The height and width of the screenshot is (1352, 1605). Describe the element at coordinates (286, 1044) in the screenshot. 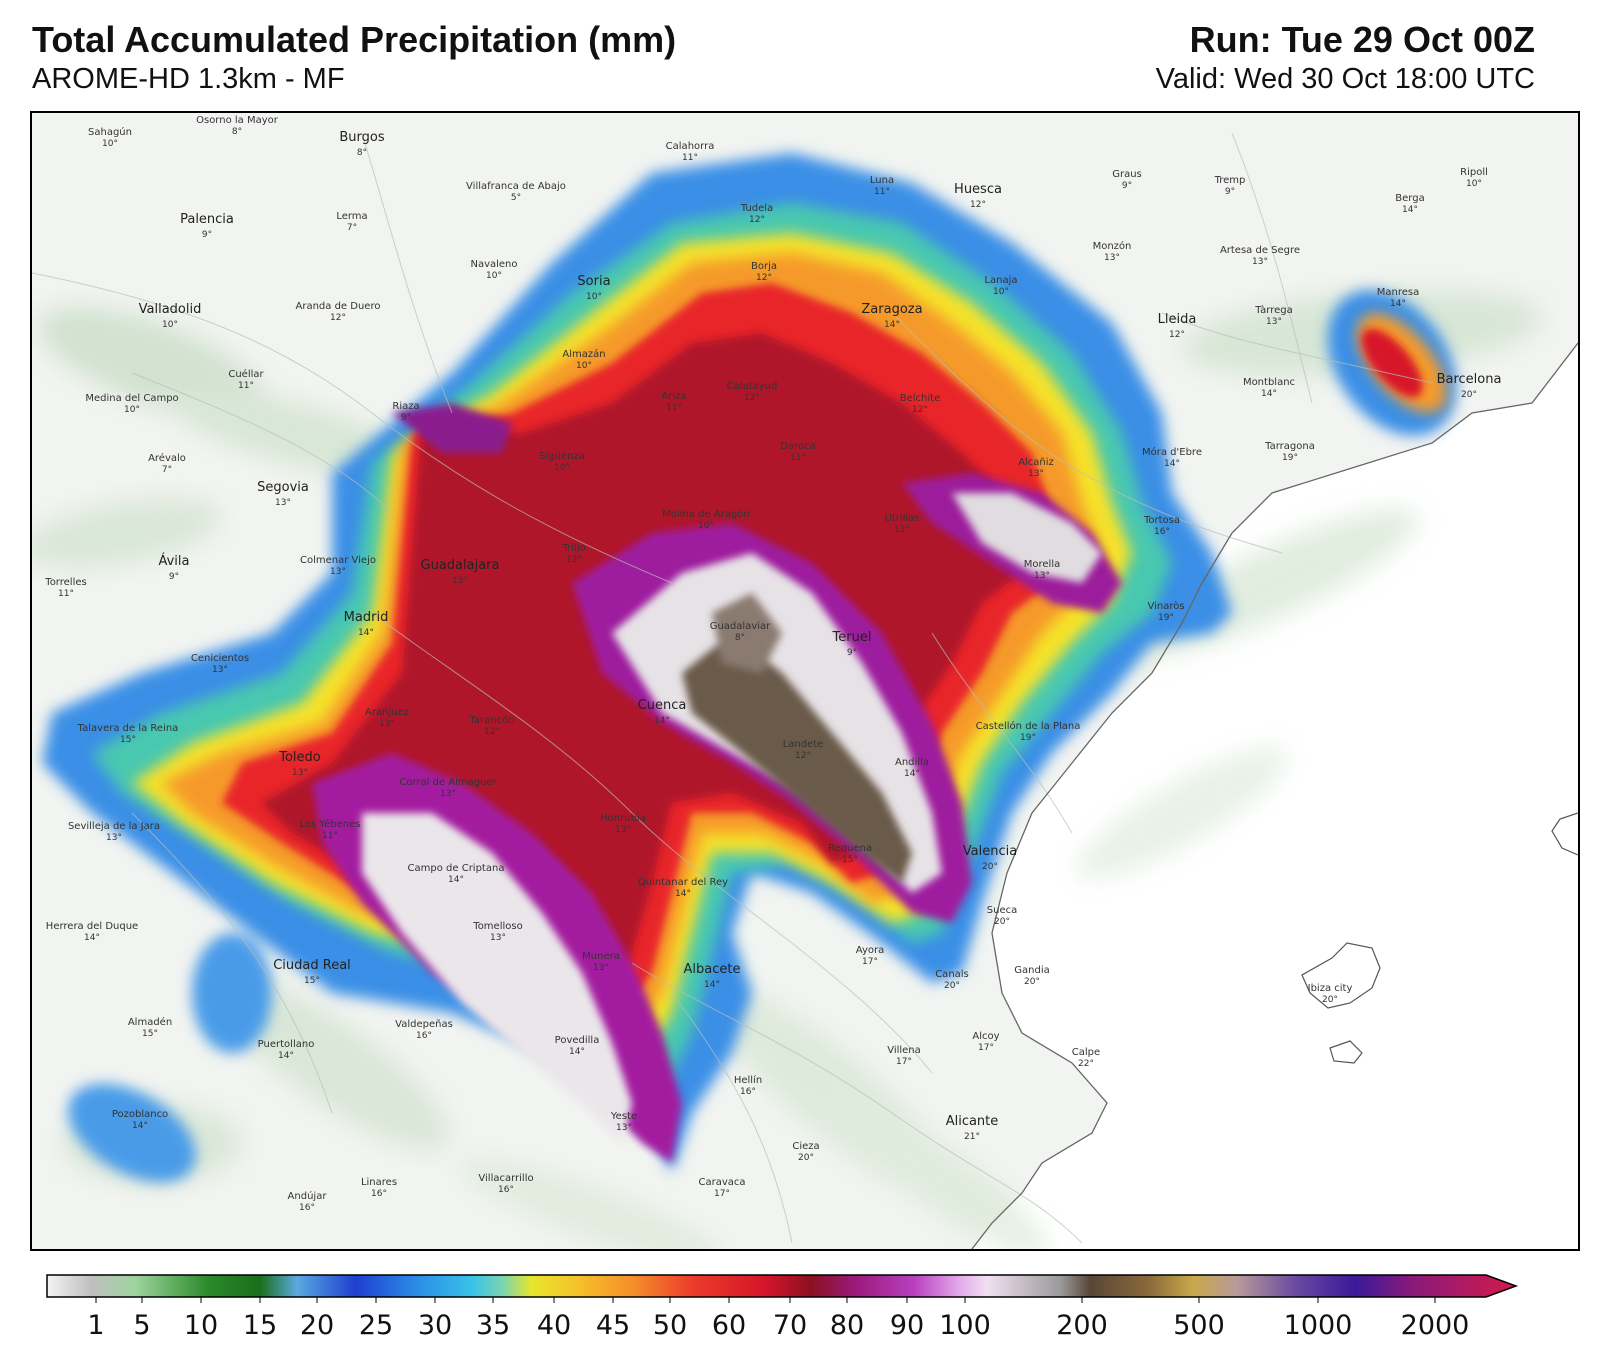

I see `city-name: Puertollano` at that location.